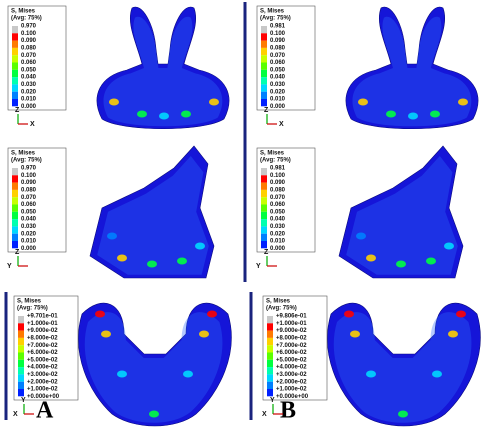  I want to click on legend-label: +9.806e-01, so click(291, 317).